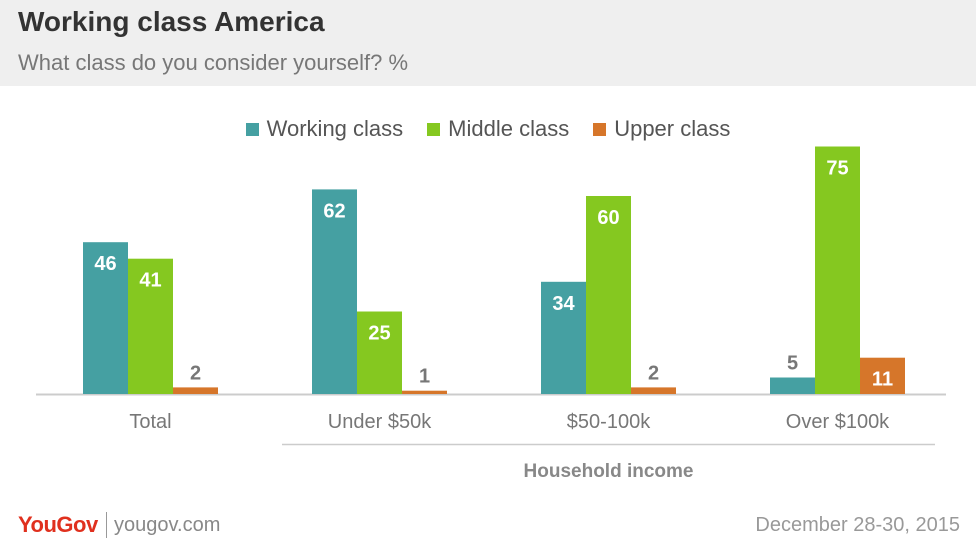 This screenshot has height=548, width=976. Describe the element at coordinates (380, 422) in the screenshot. I see `x-tick-label-under-50k: Under $50k` at that location.